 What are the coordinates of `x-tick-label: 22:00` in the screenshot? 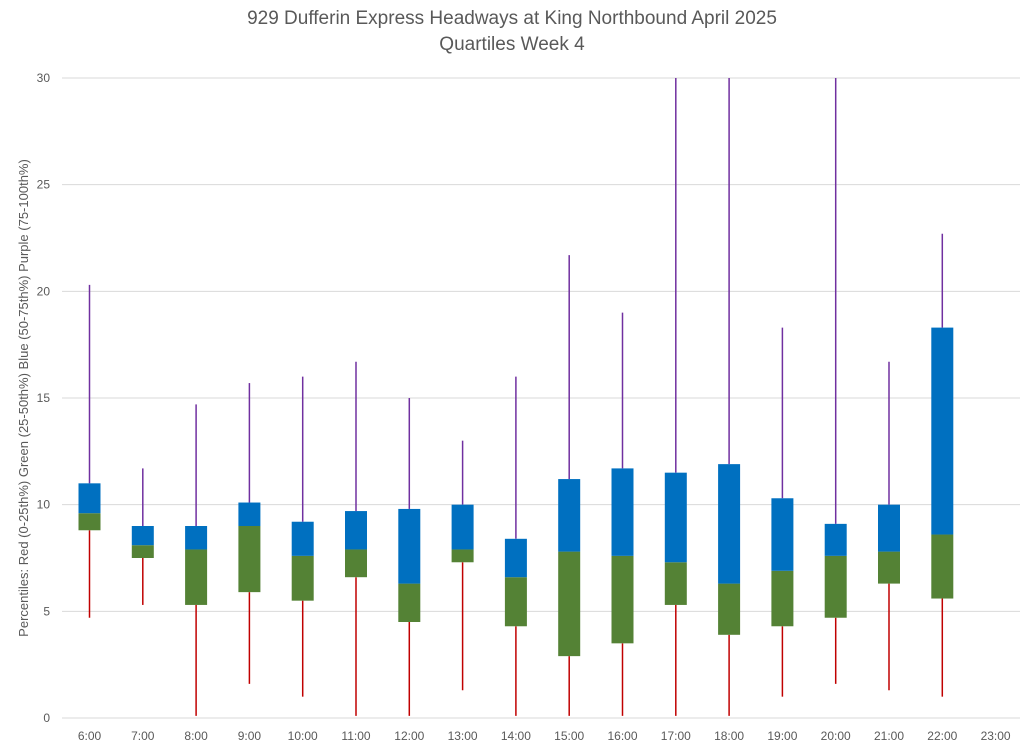 It's located at (942, 736).